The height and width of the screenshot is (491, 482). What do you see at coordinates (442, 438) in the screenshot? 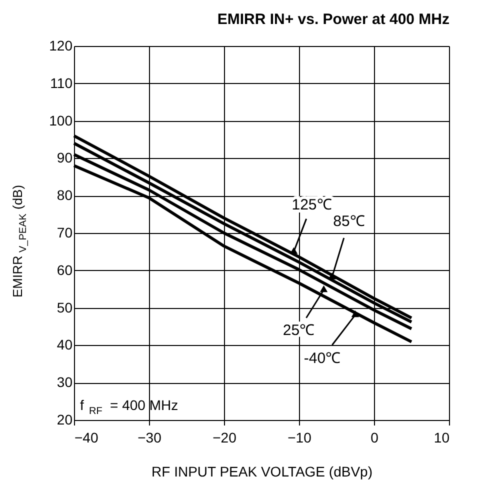
I see `x-tick-label: 10` at bounding box center [442, 438].